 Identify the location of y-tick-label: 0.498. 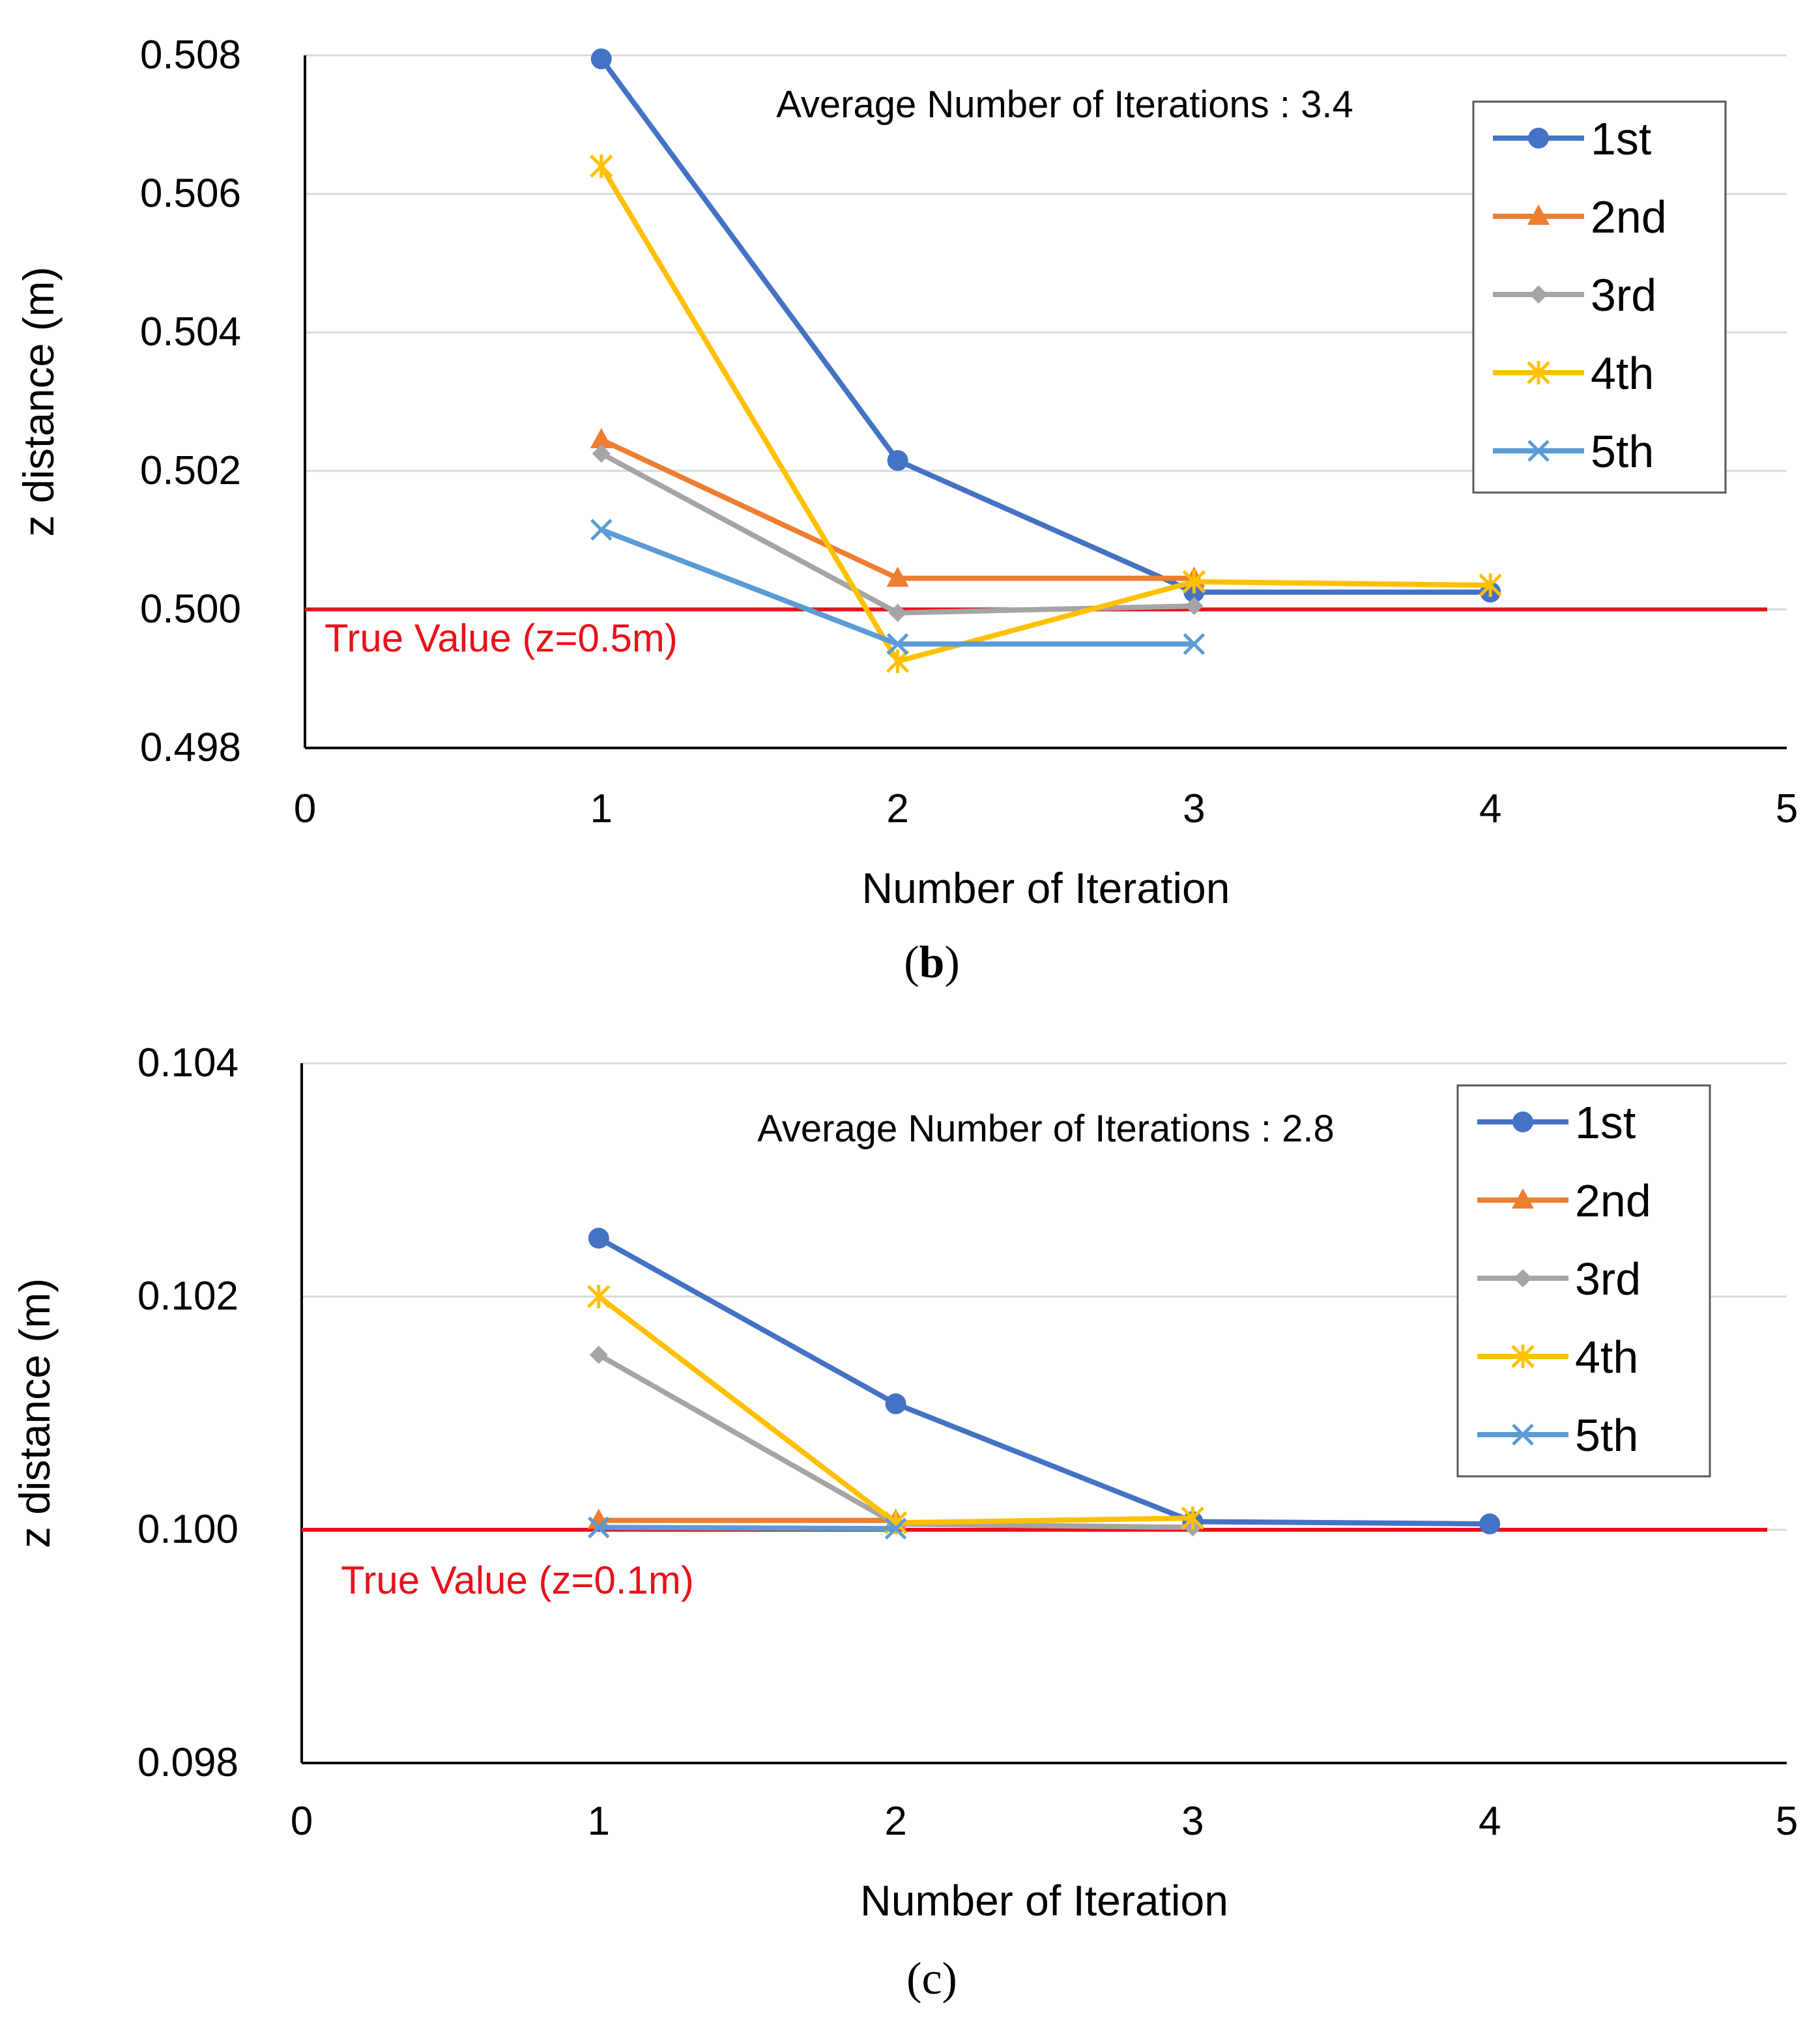
(190, 748).